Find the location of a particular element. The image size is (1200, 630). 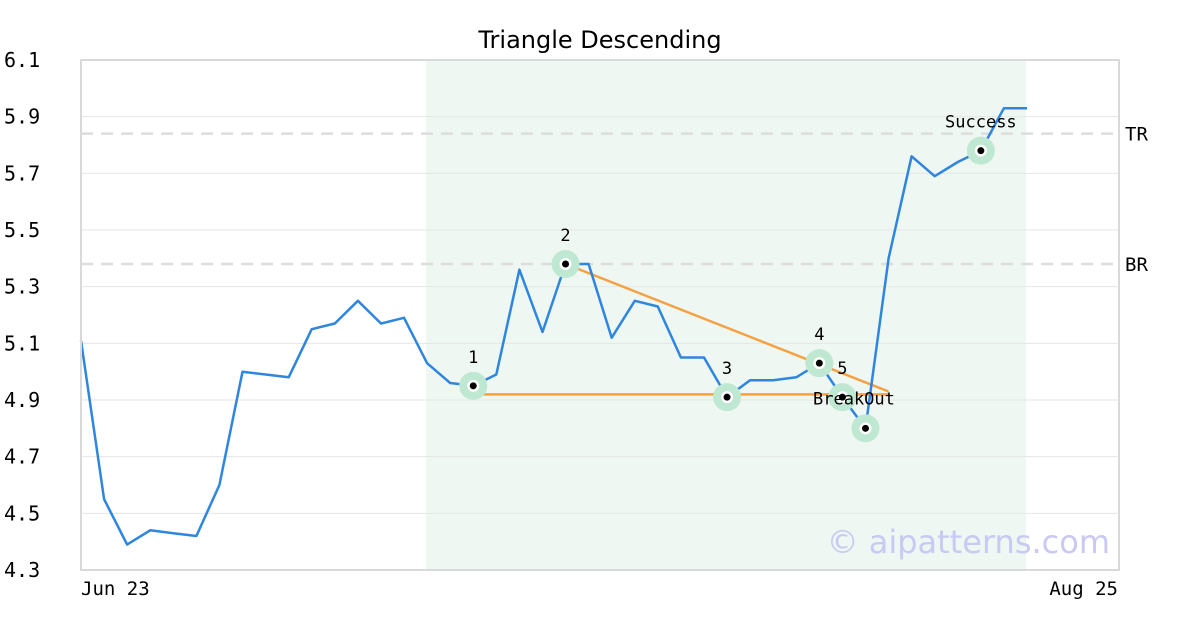

breakout-annotation: BreakOut is located at coordinates (854, 399).